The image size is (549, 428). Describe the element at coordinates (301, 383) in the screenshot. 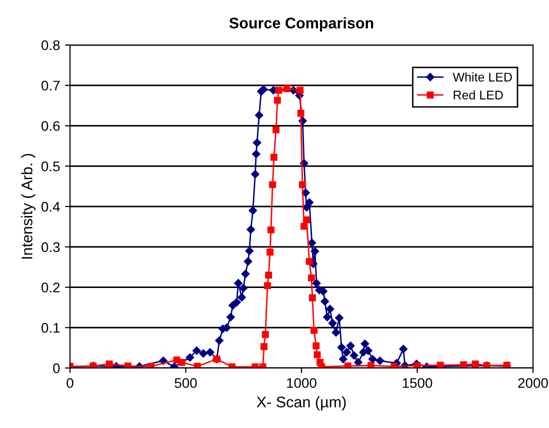

I see `x-tick-label: 1000` at that location.